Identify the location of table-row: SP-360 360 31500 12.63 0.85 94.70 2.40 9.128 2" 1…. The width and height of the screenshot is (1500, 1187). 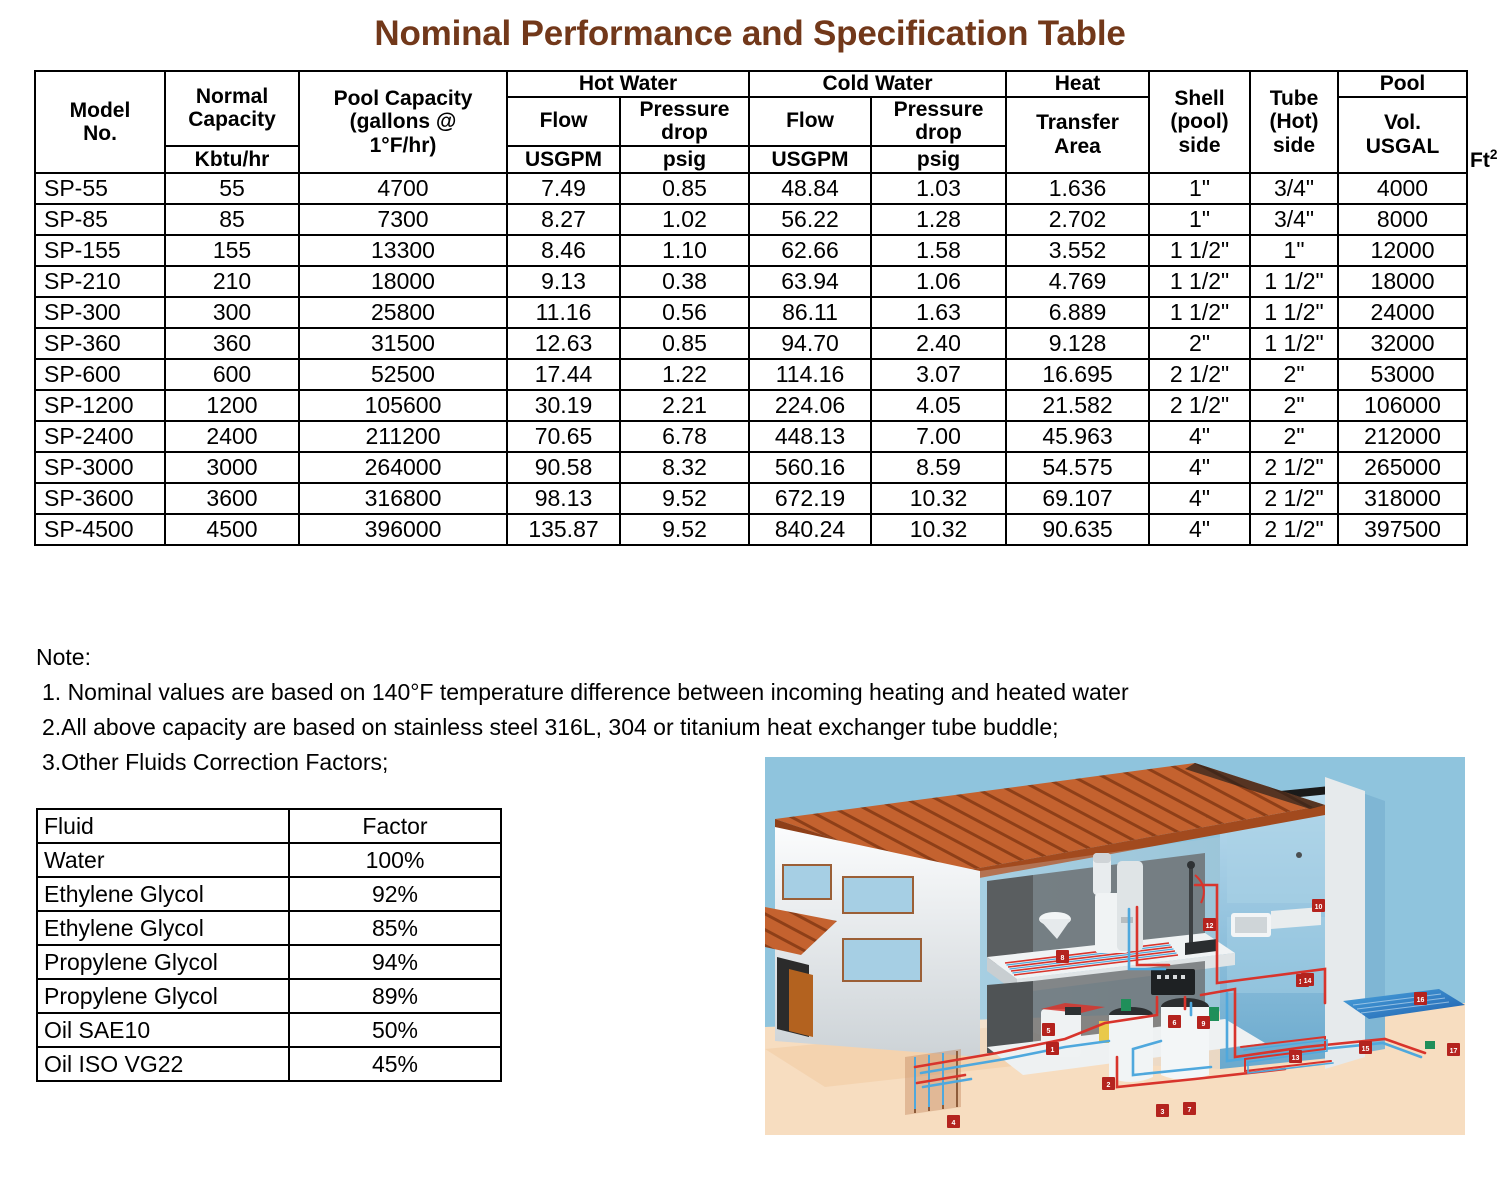
(751, 344).